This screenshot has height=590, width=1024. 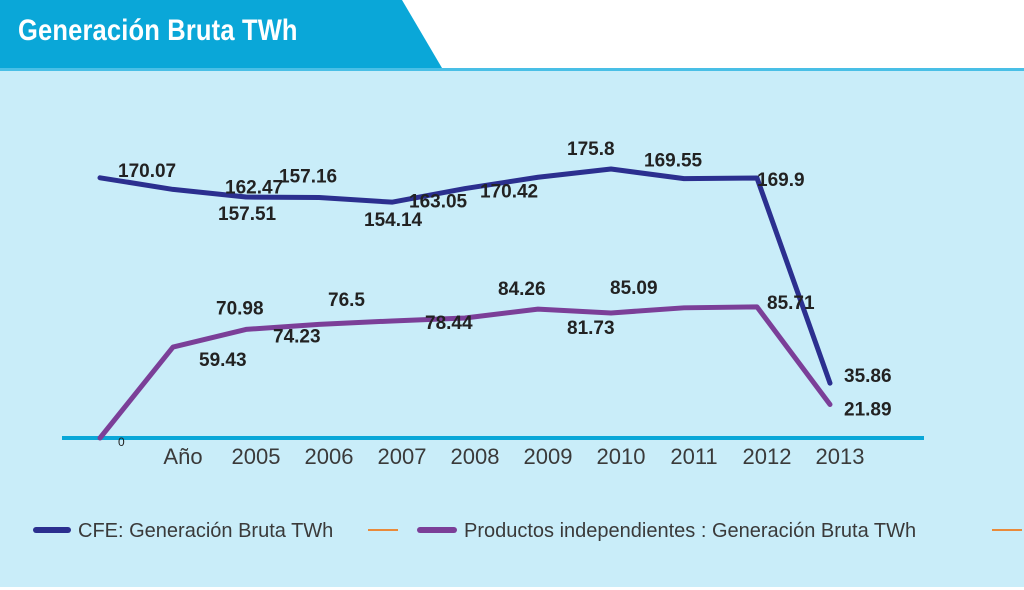 I want to click on data-label: 154.14, so click(x=393, y=220).